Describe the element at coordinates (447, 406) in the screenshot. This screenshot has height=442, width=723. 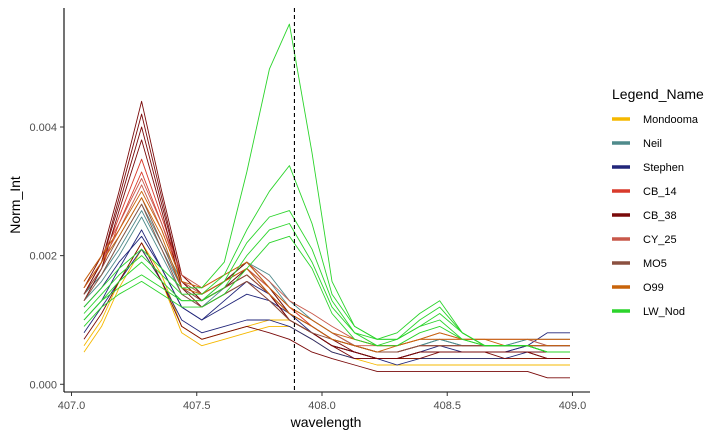
I see `x-tick-label: 408.5` at that location.